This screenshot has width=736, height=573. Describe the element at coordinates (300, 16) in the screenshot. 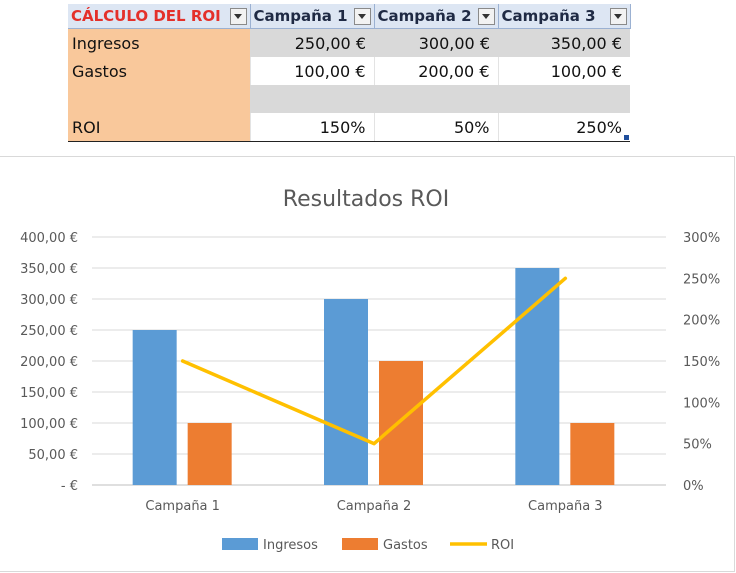

I see `header-campaign-1-label: Campaña 1` at that location.